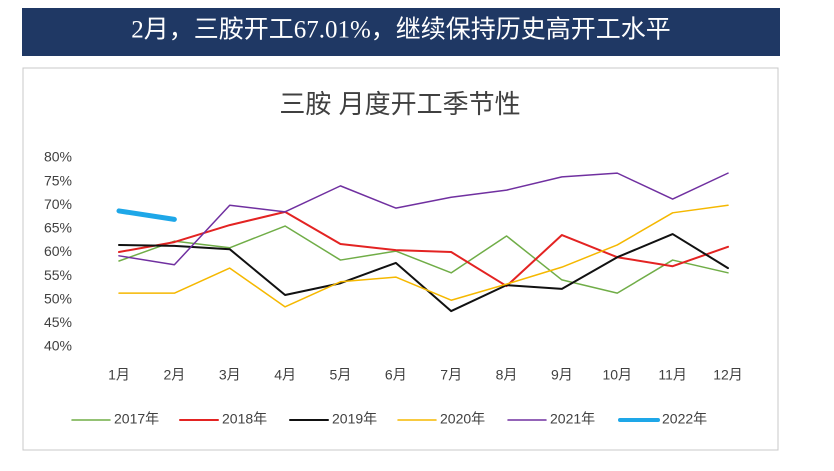  What do you see at coordinates (399, 104) in the screenshot?
I see `chart-title: 三胺 月度开工季节性` at bounding box center [399, 104].